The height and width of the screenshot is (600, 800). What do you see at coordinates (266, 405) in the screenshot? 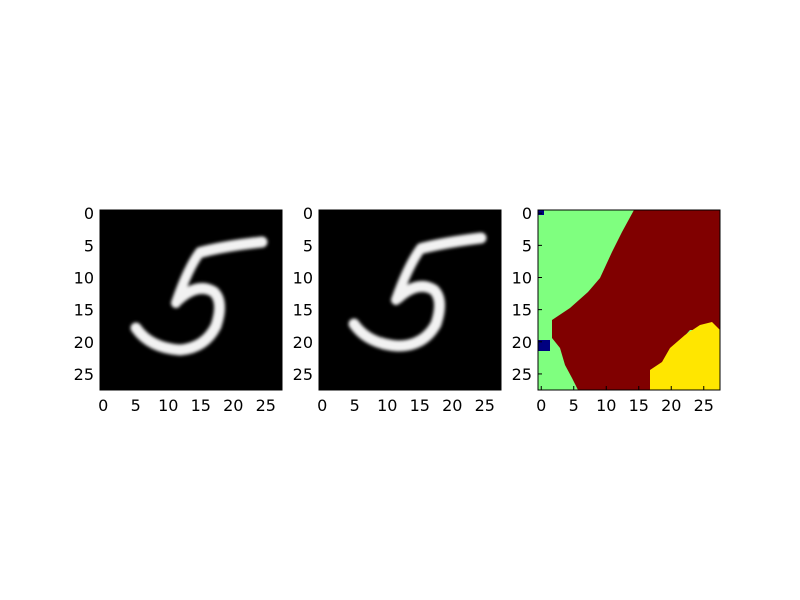
I see `panel-1-x-tick-label: 25` at bounding box center [266, 405].